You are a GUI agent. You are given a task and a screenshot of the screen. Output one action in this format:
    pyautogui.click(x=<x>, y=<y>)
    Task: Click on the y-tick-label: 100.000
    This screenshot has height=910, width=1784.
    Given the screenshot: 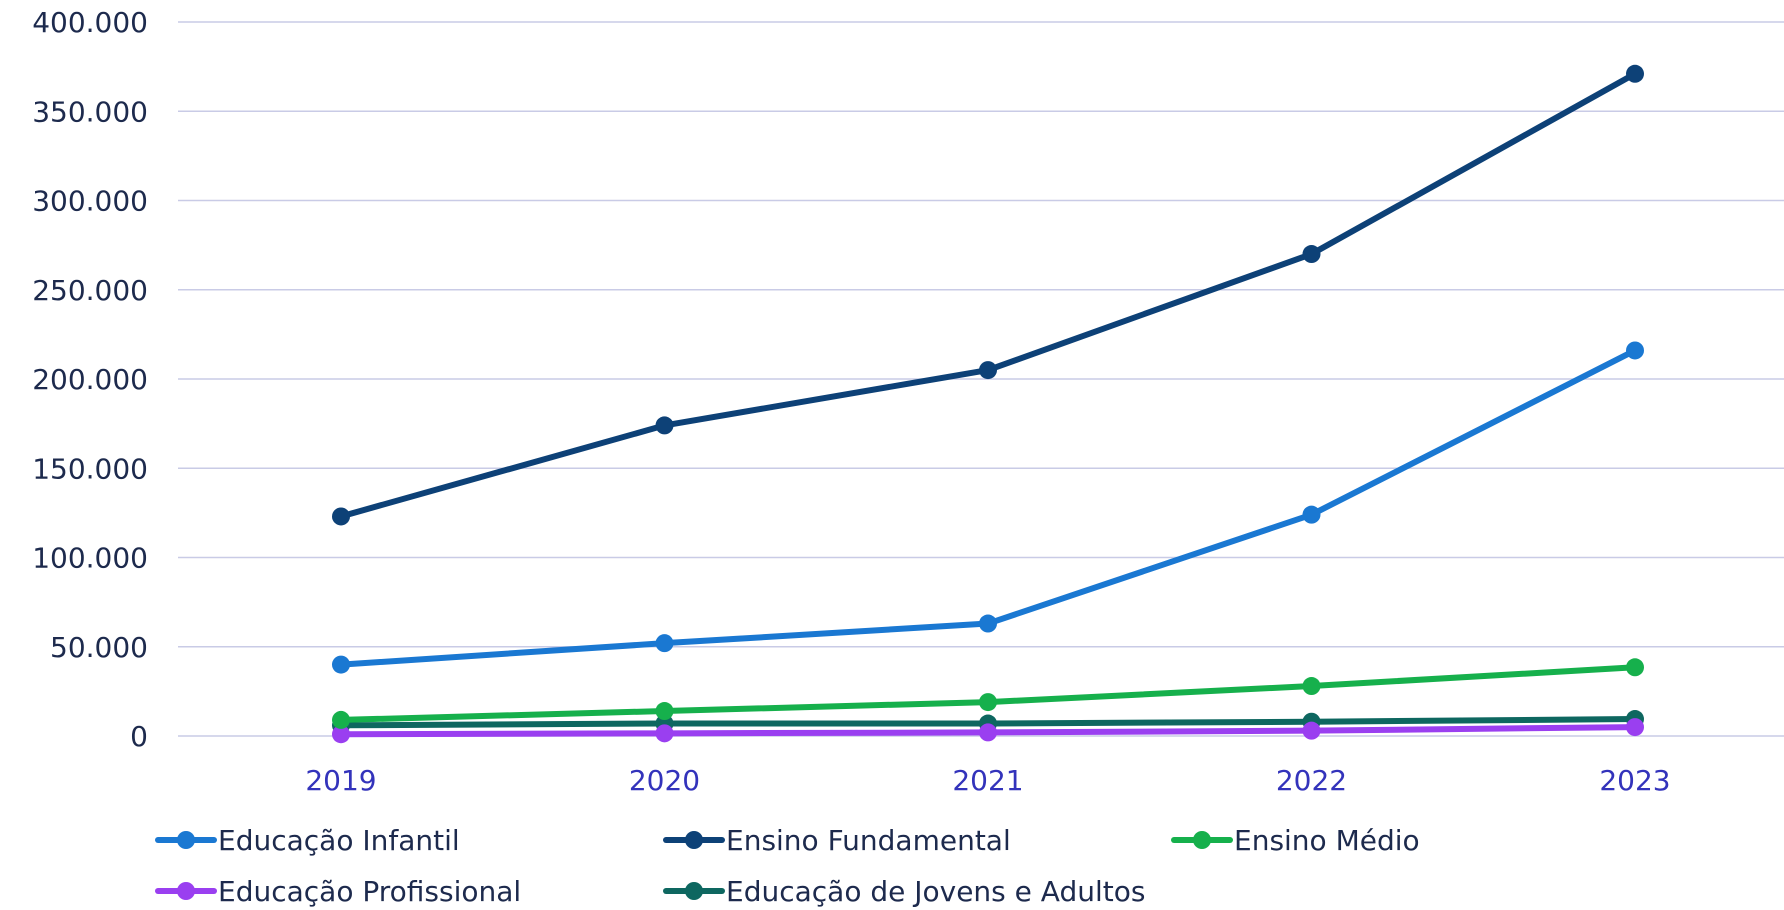 What is the action you would take?
    pyautogui.click(x=90, y=558)
    